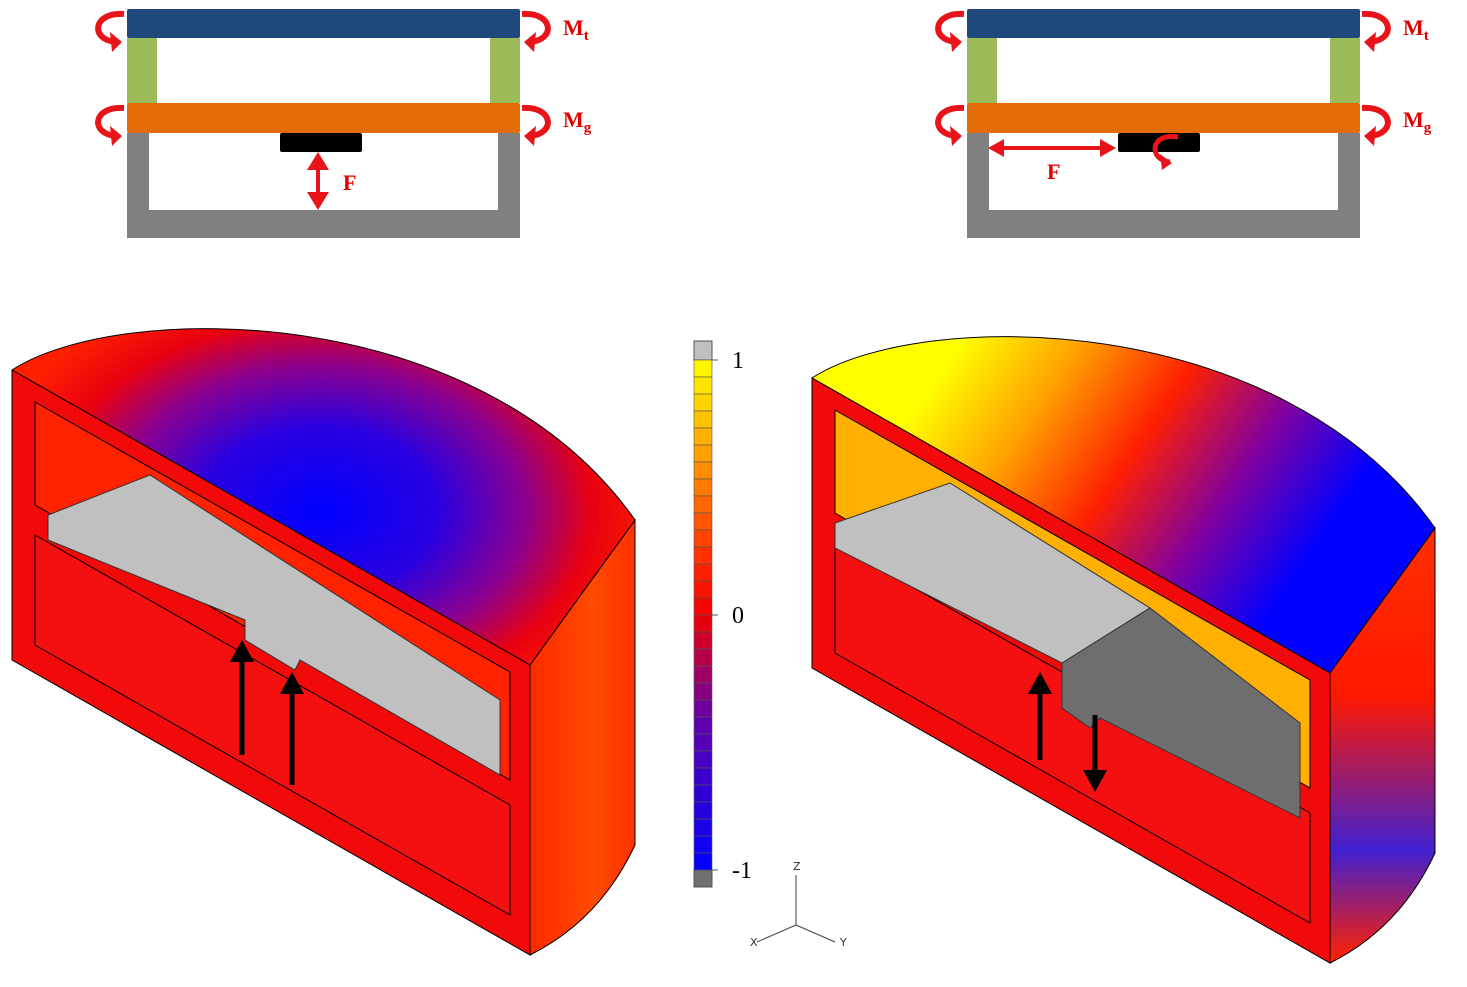  I want to click on colorbar-label: 1, so click(738, 361).